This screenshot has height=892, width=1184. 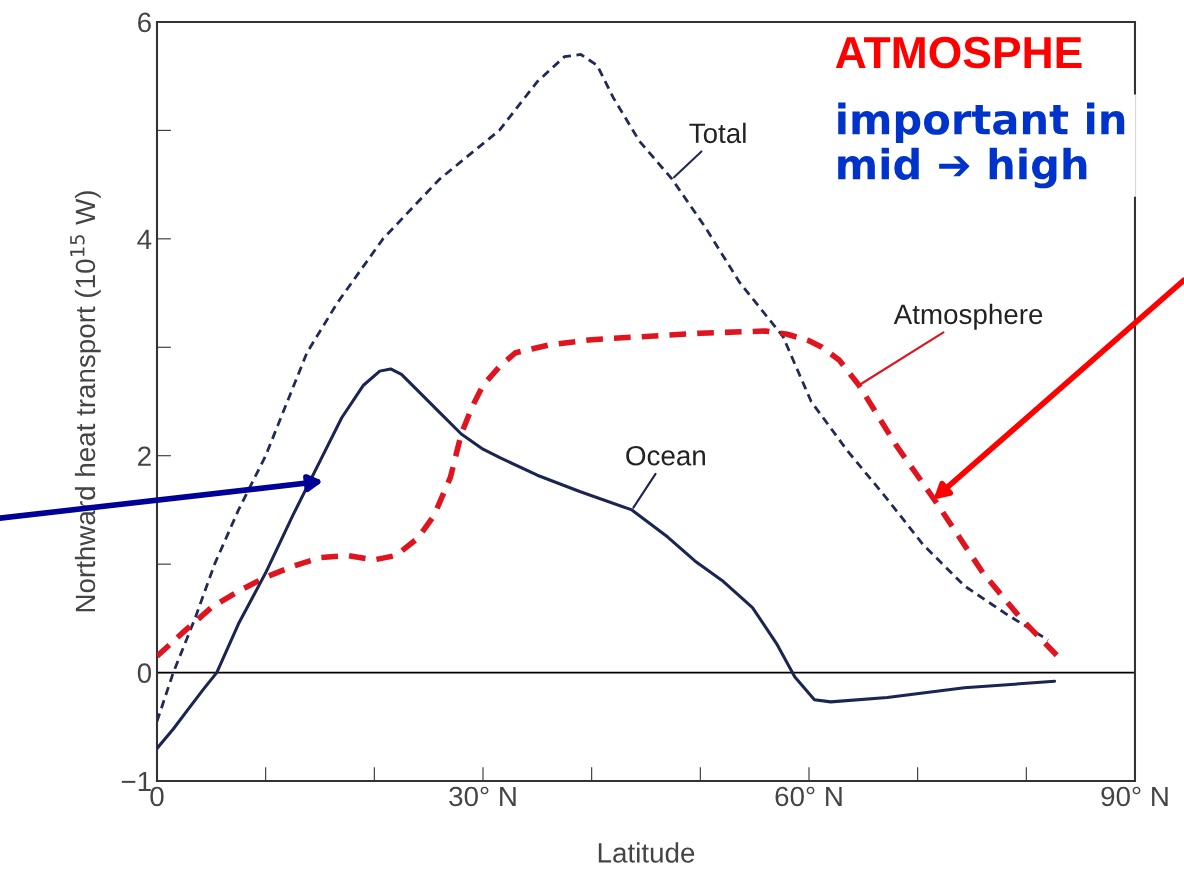 What do you see at coordinates (136, 781) in the screenshot?
I see `y-tick-label: −1` at bounding box center [136, 781].